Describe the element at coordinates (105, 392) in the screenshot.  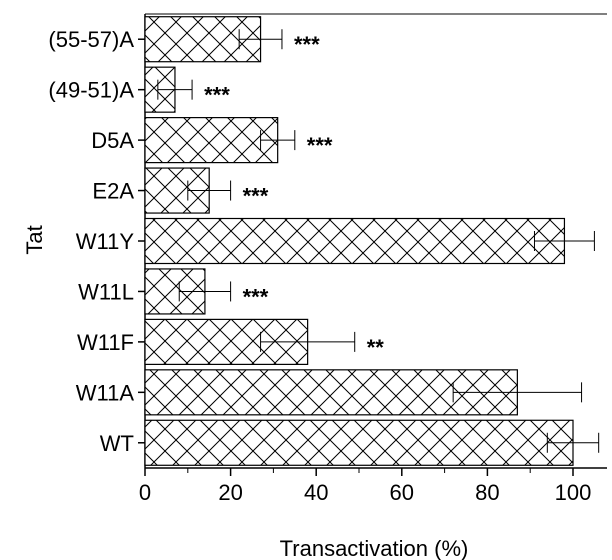
I see `y-tick-label: W11A` at that location.